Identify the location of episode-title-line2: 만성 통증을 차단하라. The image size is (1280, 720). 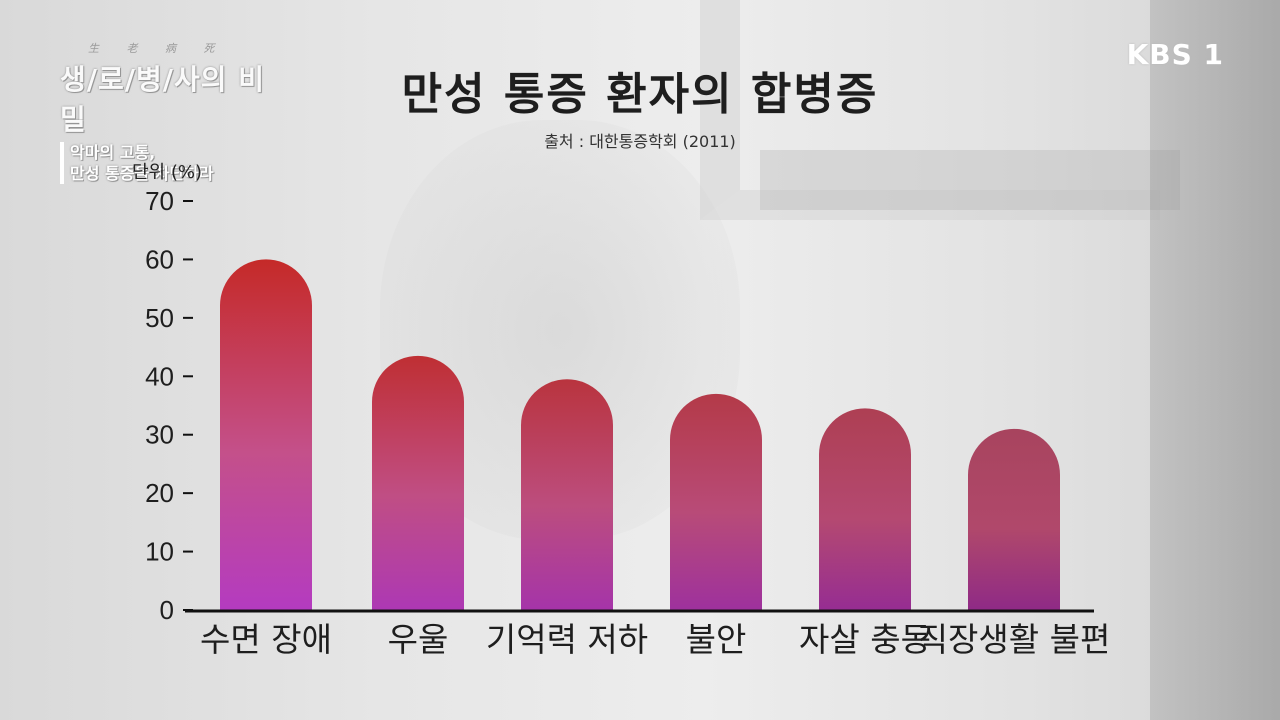
(142, 173).